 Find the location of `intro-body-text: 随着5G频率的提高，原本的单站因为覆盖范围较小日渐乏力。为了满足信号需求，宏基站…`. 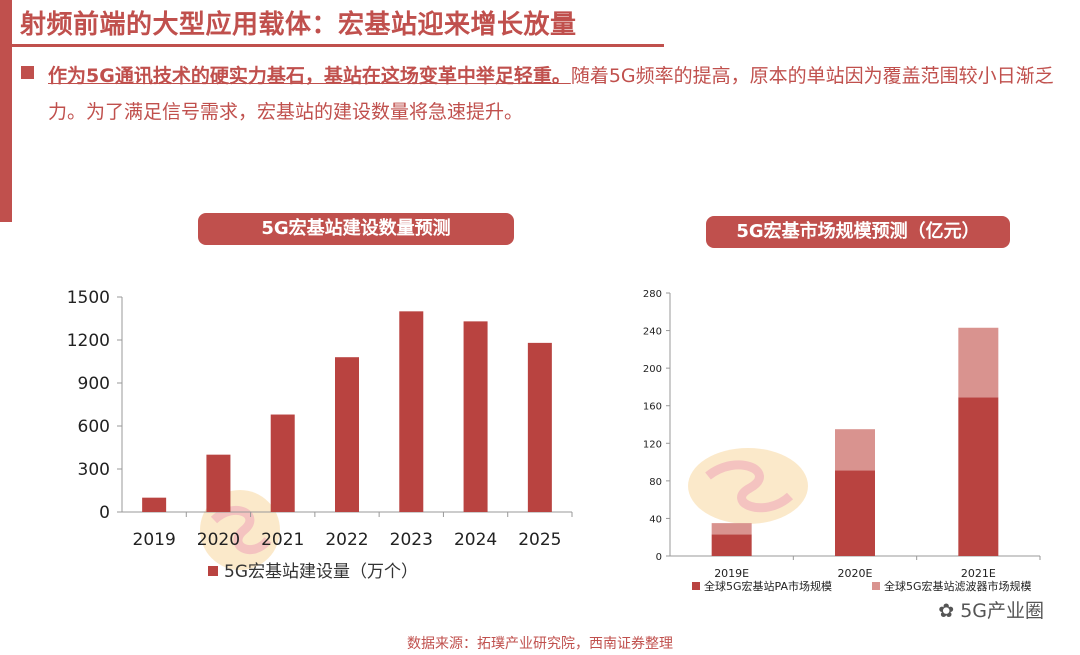

intro-body-text: 随着5G频率的提高，原本的单站因为覆盖范围较小日渐乏力。为了满足信号需求，宏基站… is located at coordinates (551, 94).